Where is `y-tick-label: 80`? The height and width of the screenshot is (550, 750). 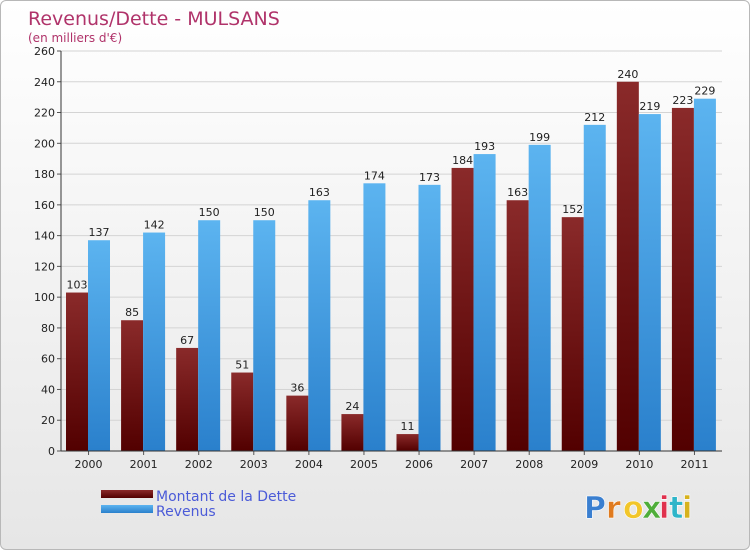
y-tick-label: 80 is located at coordinates (48, 328).